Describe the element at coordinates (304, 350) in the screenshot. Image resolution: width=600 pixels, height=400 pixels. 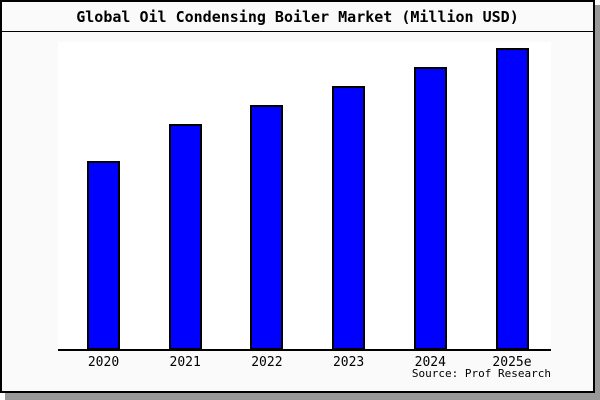
I see `x-axis-line` at that location.